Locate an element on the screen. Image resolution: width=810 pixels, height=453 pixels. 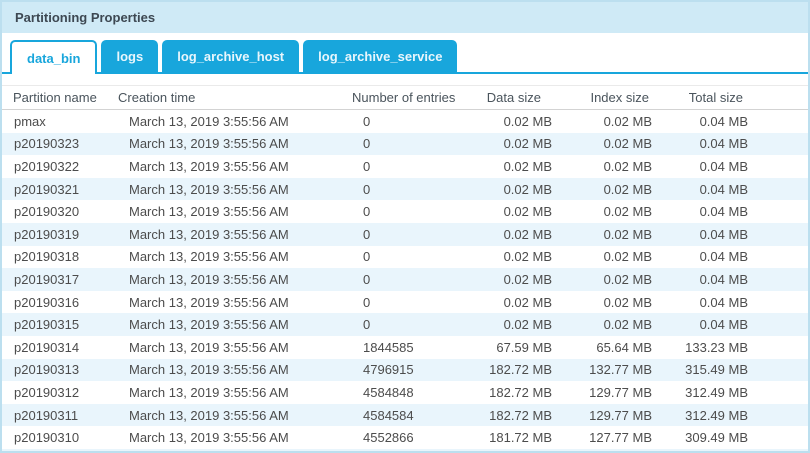
tab-data-bin: data_bin is located at coordinates (54, 57).